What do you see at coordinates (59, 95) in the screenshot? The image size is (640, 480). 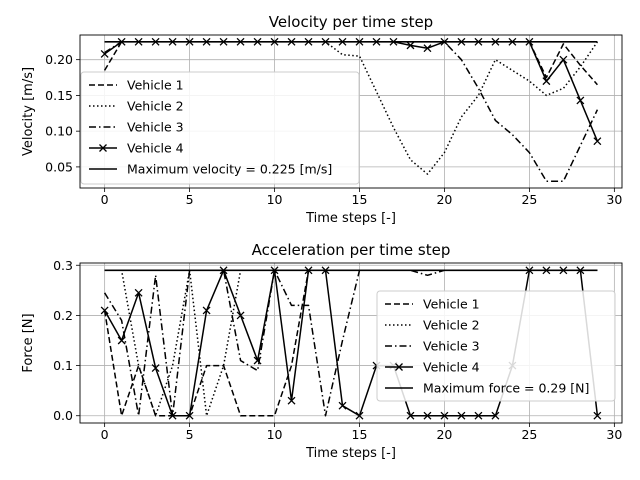 I see `y-tick-label: 0.15` at bounding box center [59, 95].